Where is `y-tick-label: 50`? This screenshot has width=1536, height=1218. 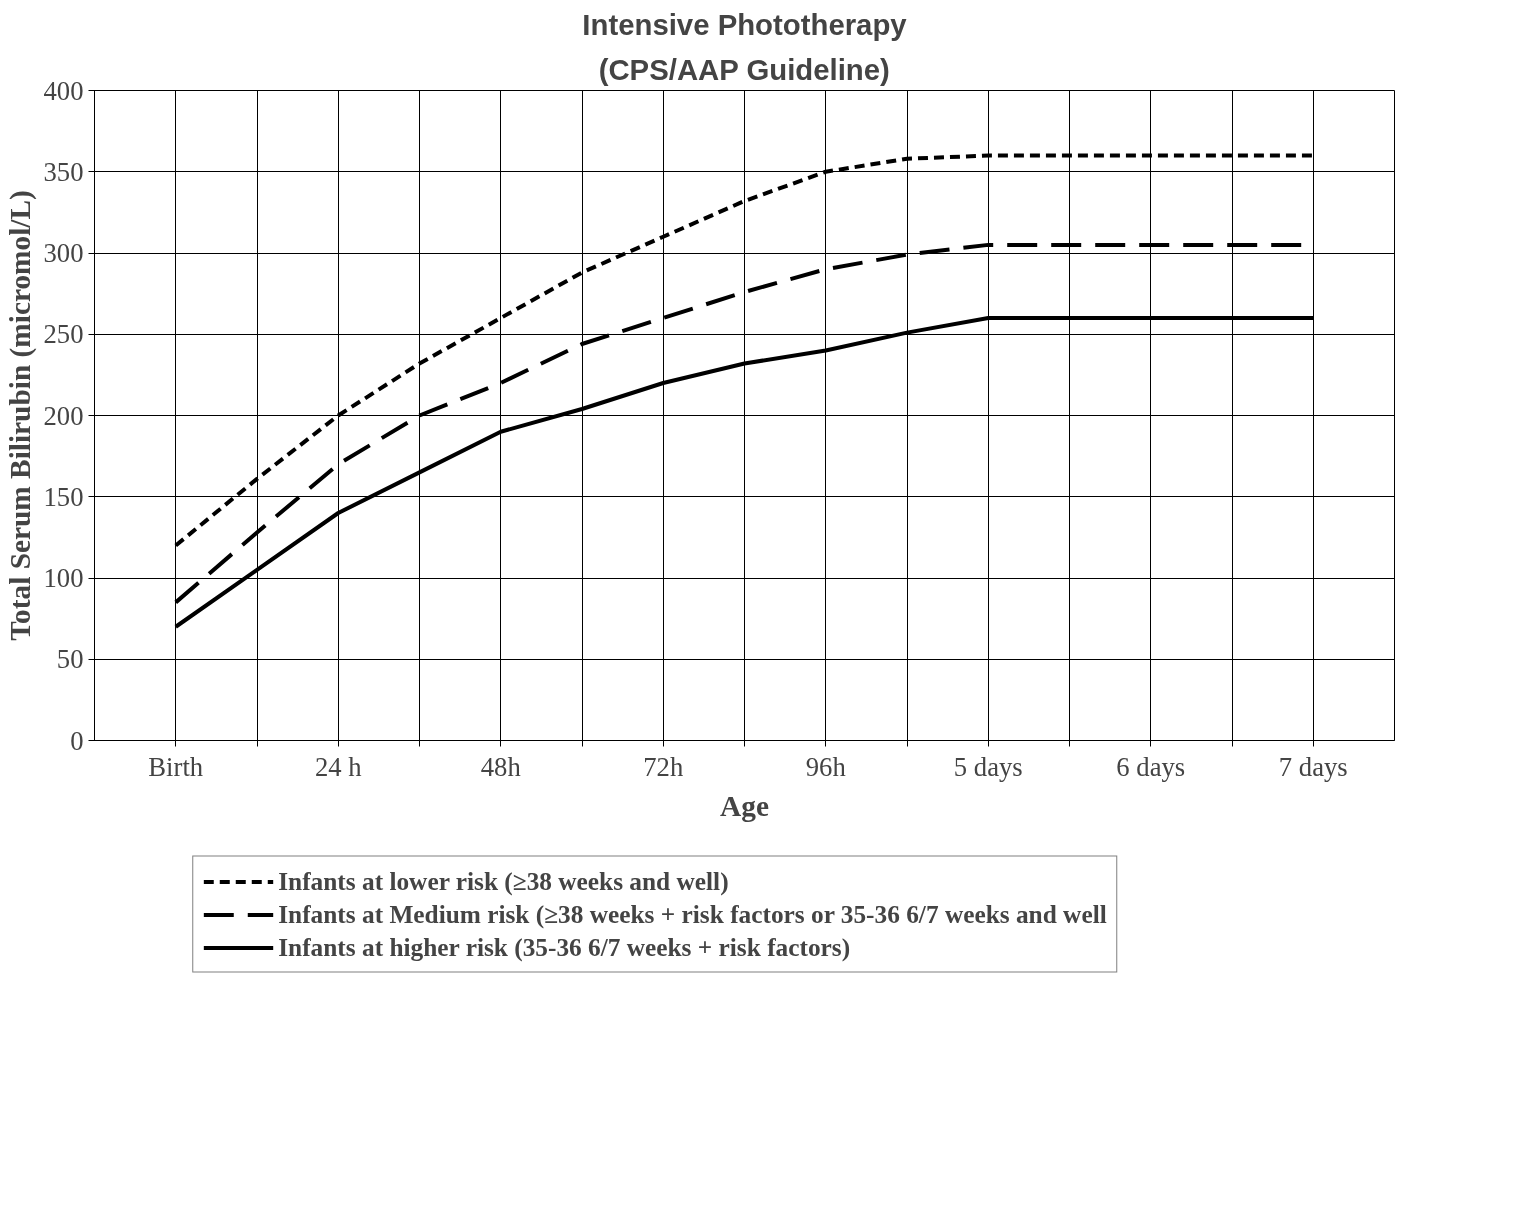 y-tick-label: 50 is located at coordinates (70, 659).